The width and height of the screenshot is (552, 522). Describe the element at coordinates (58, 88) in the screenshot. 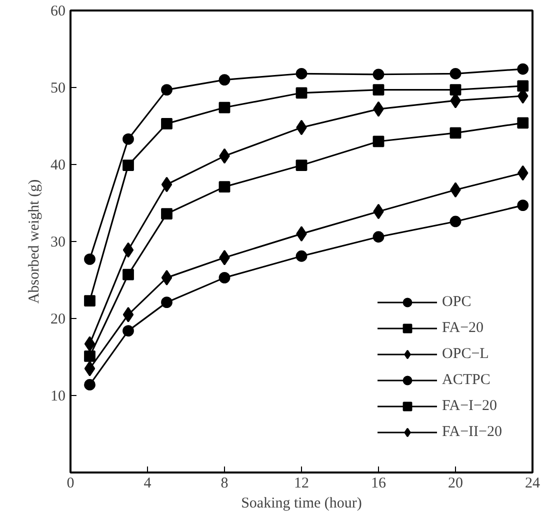

I see `y-tick-label: 50` at that location.